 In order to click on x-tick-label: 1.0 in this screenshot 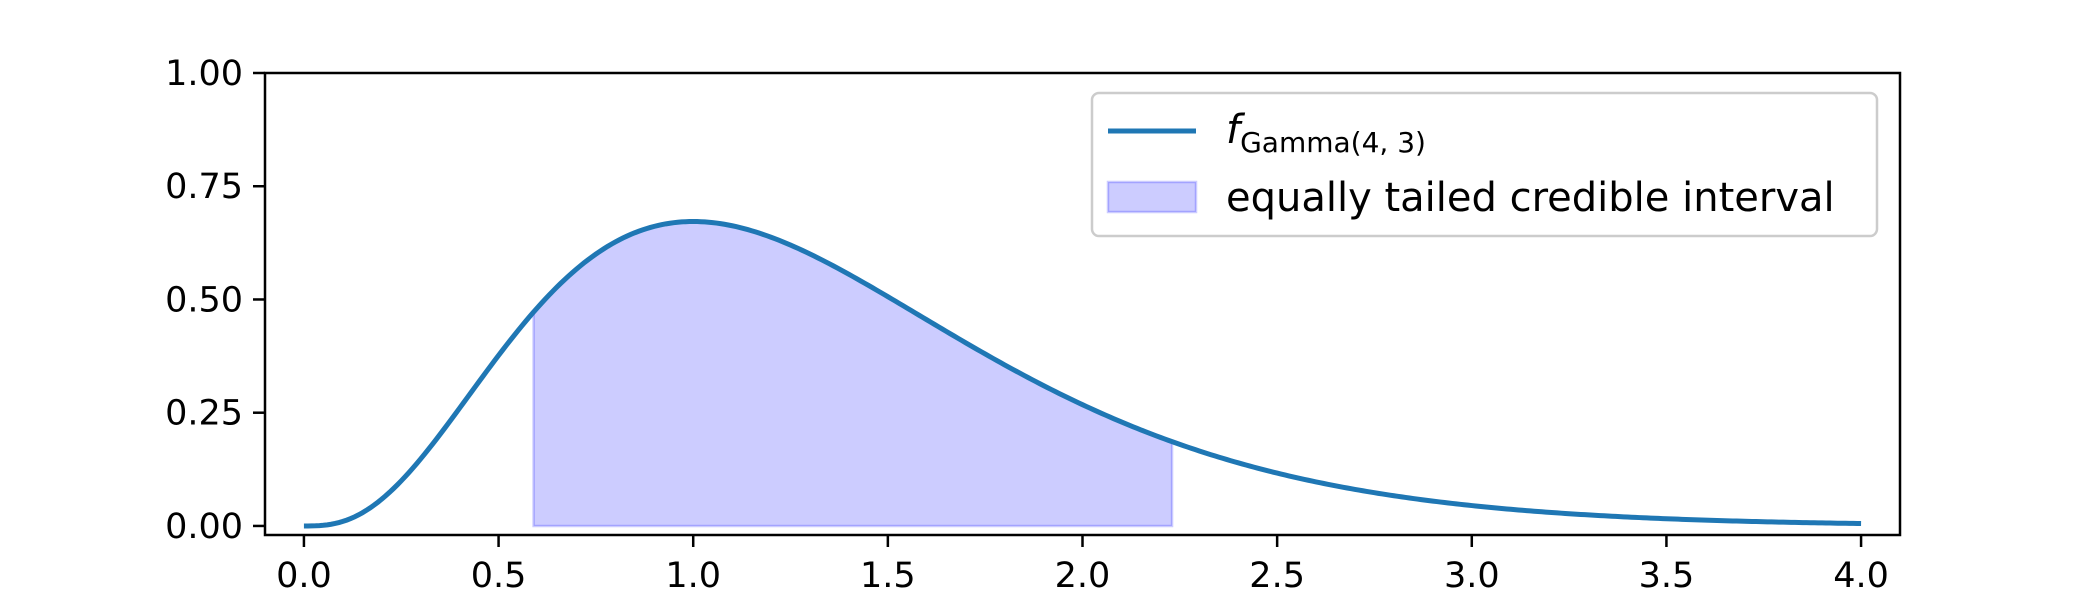, I will do `click(693, 576)`.